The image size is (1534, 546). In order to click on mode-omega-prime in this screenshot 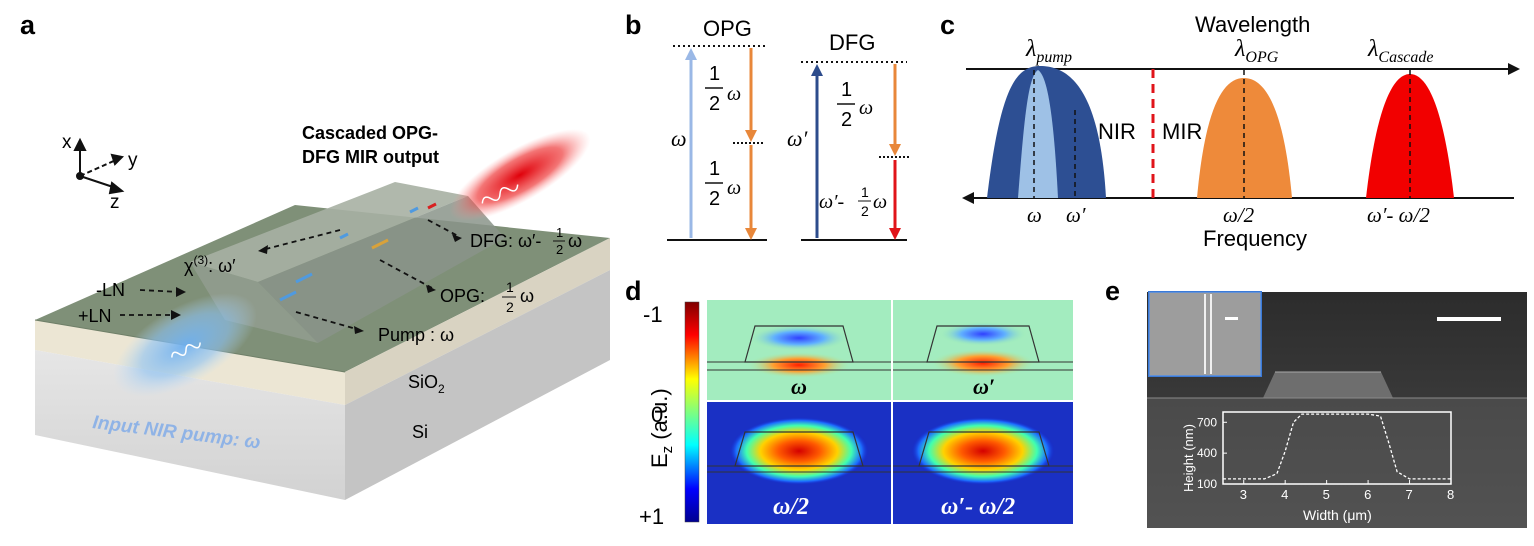, I will do `click(983, 350)`.